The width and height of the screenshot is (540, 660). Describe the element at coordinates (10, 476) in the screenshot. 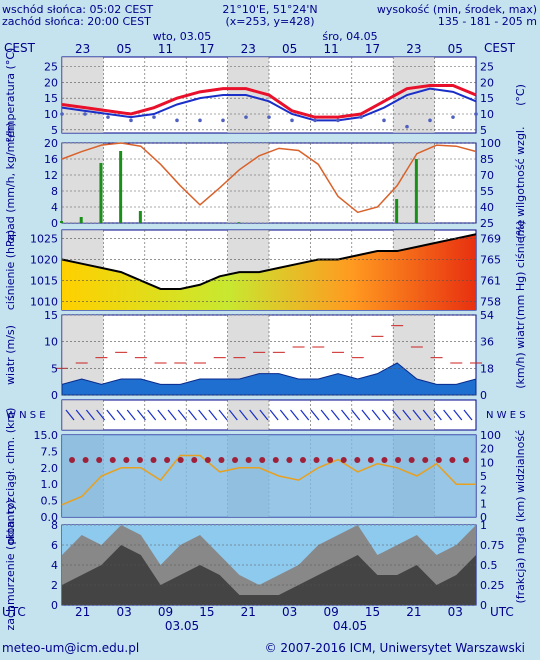

I see `y-axis-label-left: pion. rozciągł. chm. (km)` at that location.